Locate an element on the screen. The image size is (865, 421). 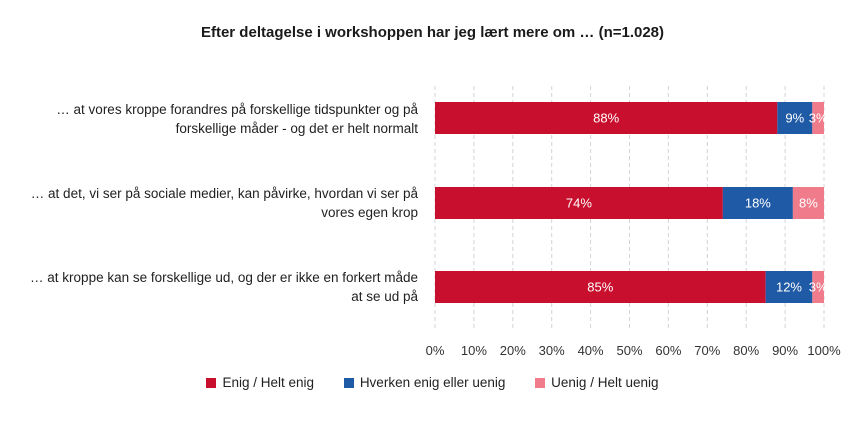
bar-data-label: 18% is located at coordinates (758, 203).